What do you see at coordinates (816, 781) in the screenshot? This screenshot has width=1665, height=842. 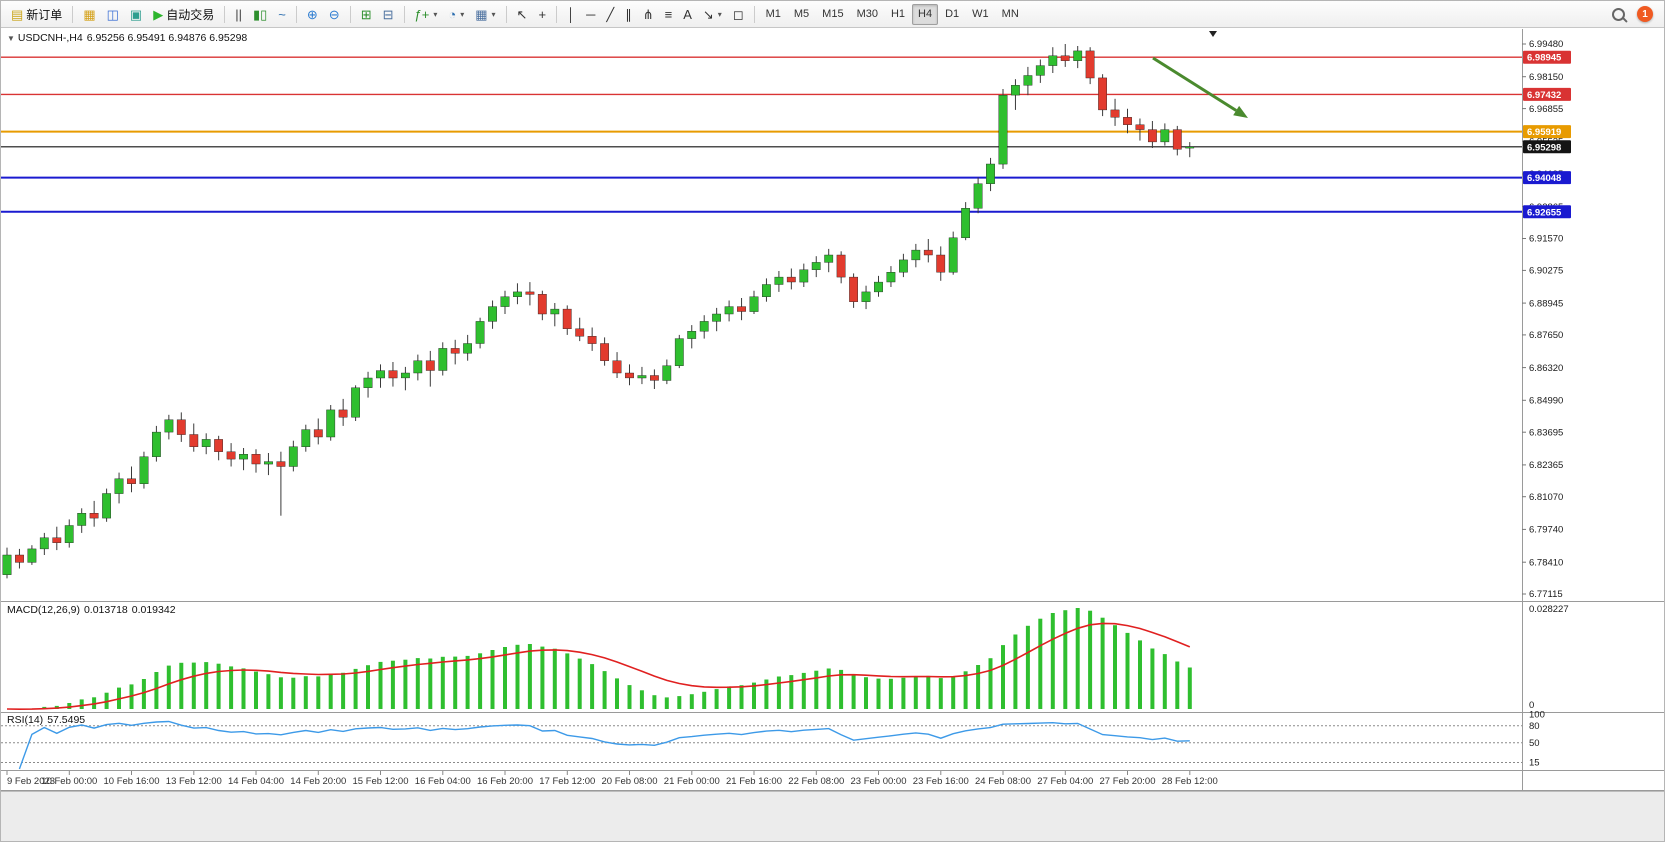 I see `time-axis-label: 22 Feb 08:00` at bounding box center [816, 781].